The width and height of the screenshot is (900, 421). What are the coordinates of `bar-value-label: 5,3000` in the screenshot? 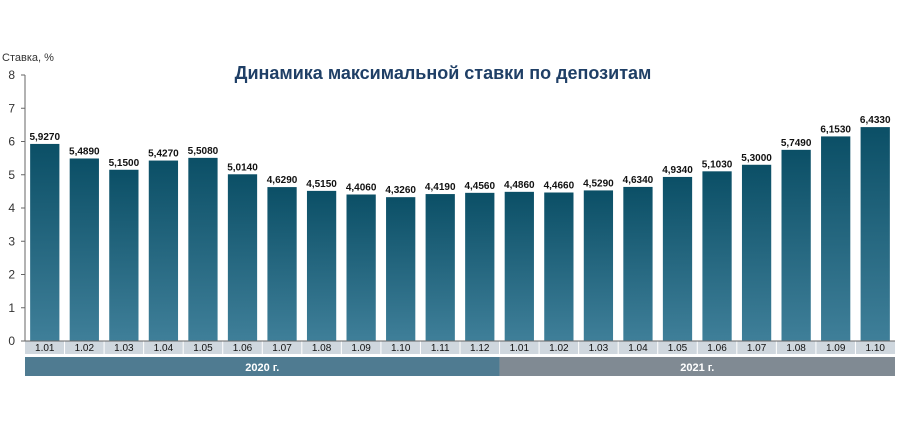 It's located at (756, 158).